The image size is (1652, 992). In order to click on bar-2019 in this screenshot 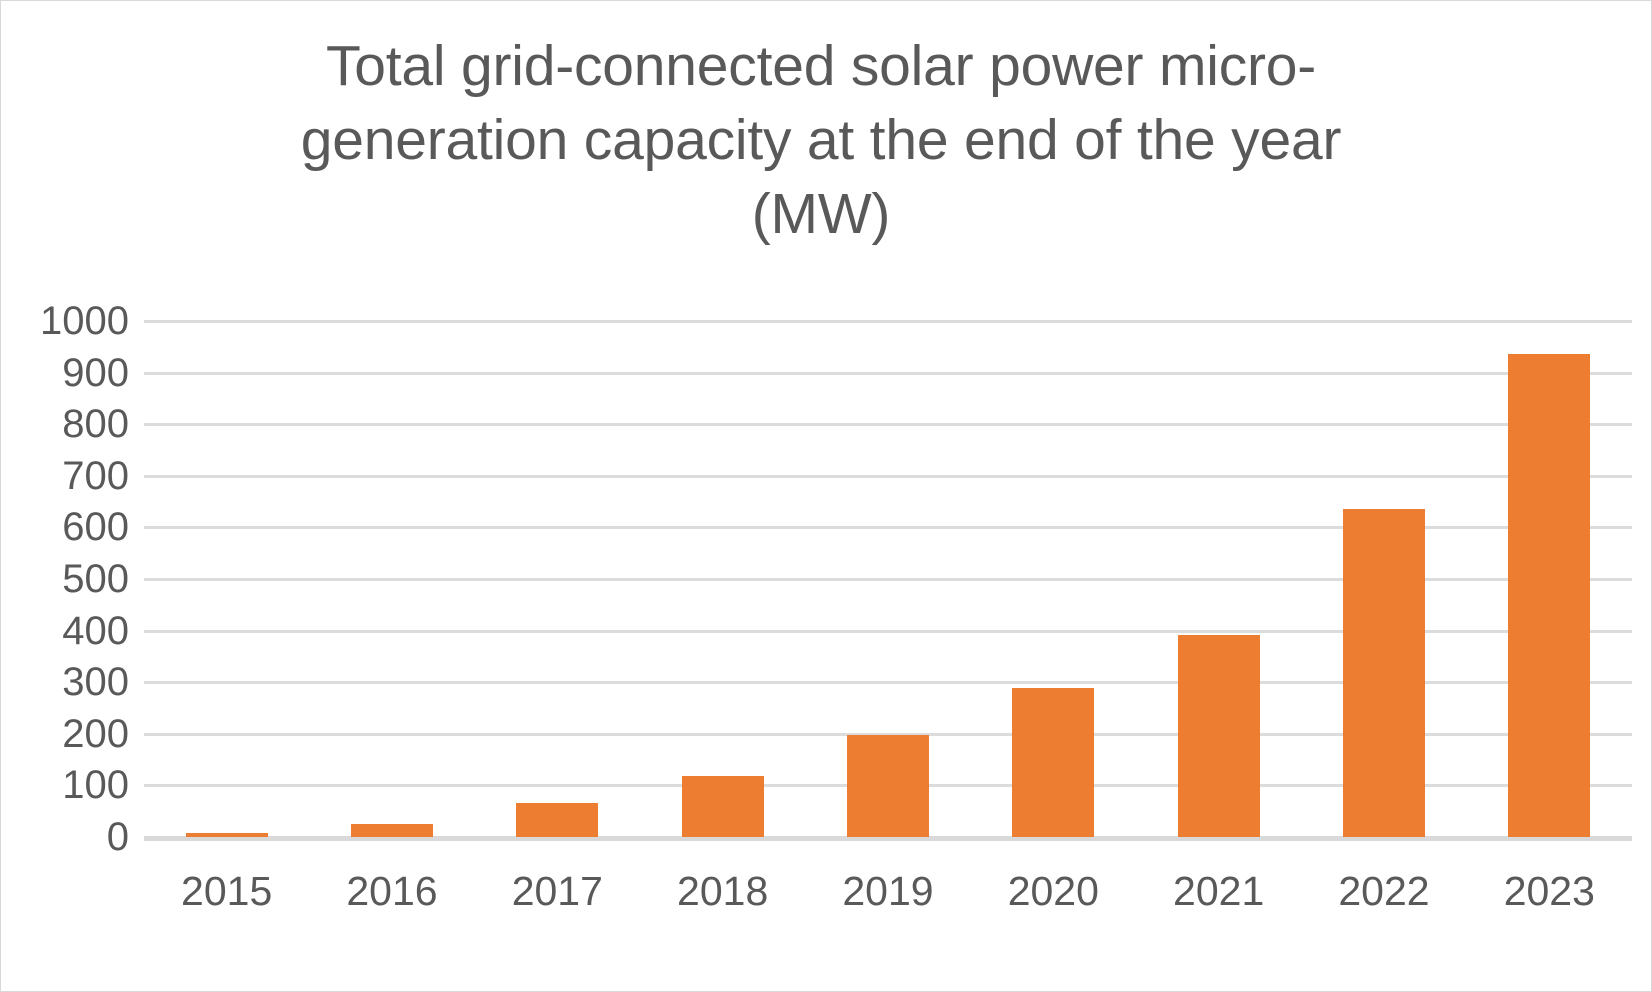, I will do `click(887, 786)`.